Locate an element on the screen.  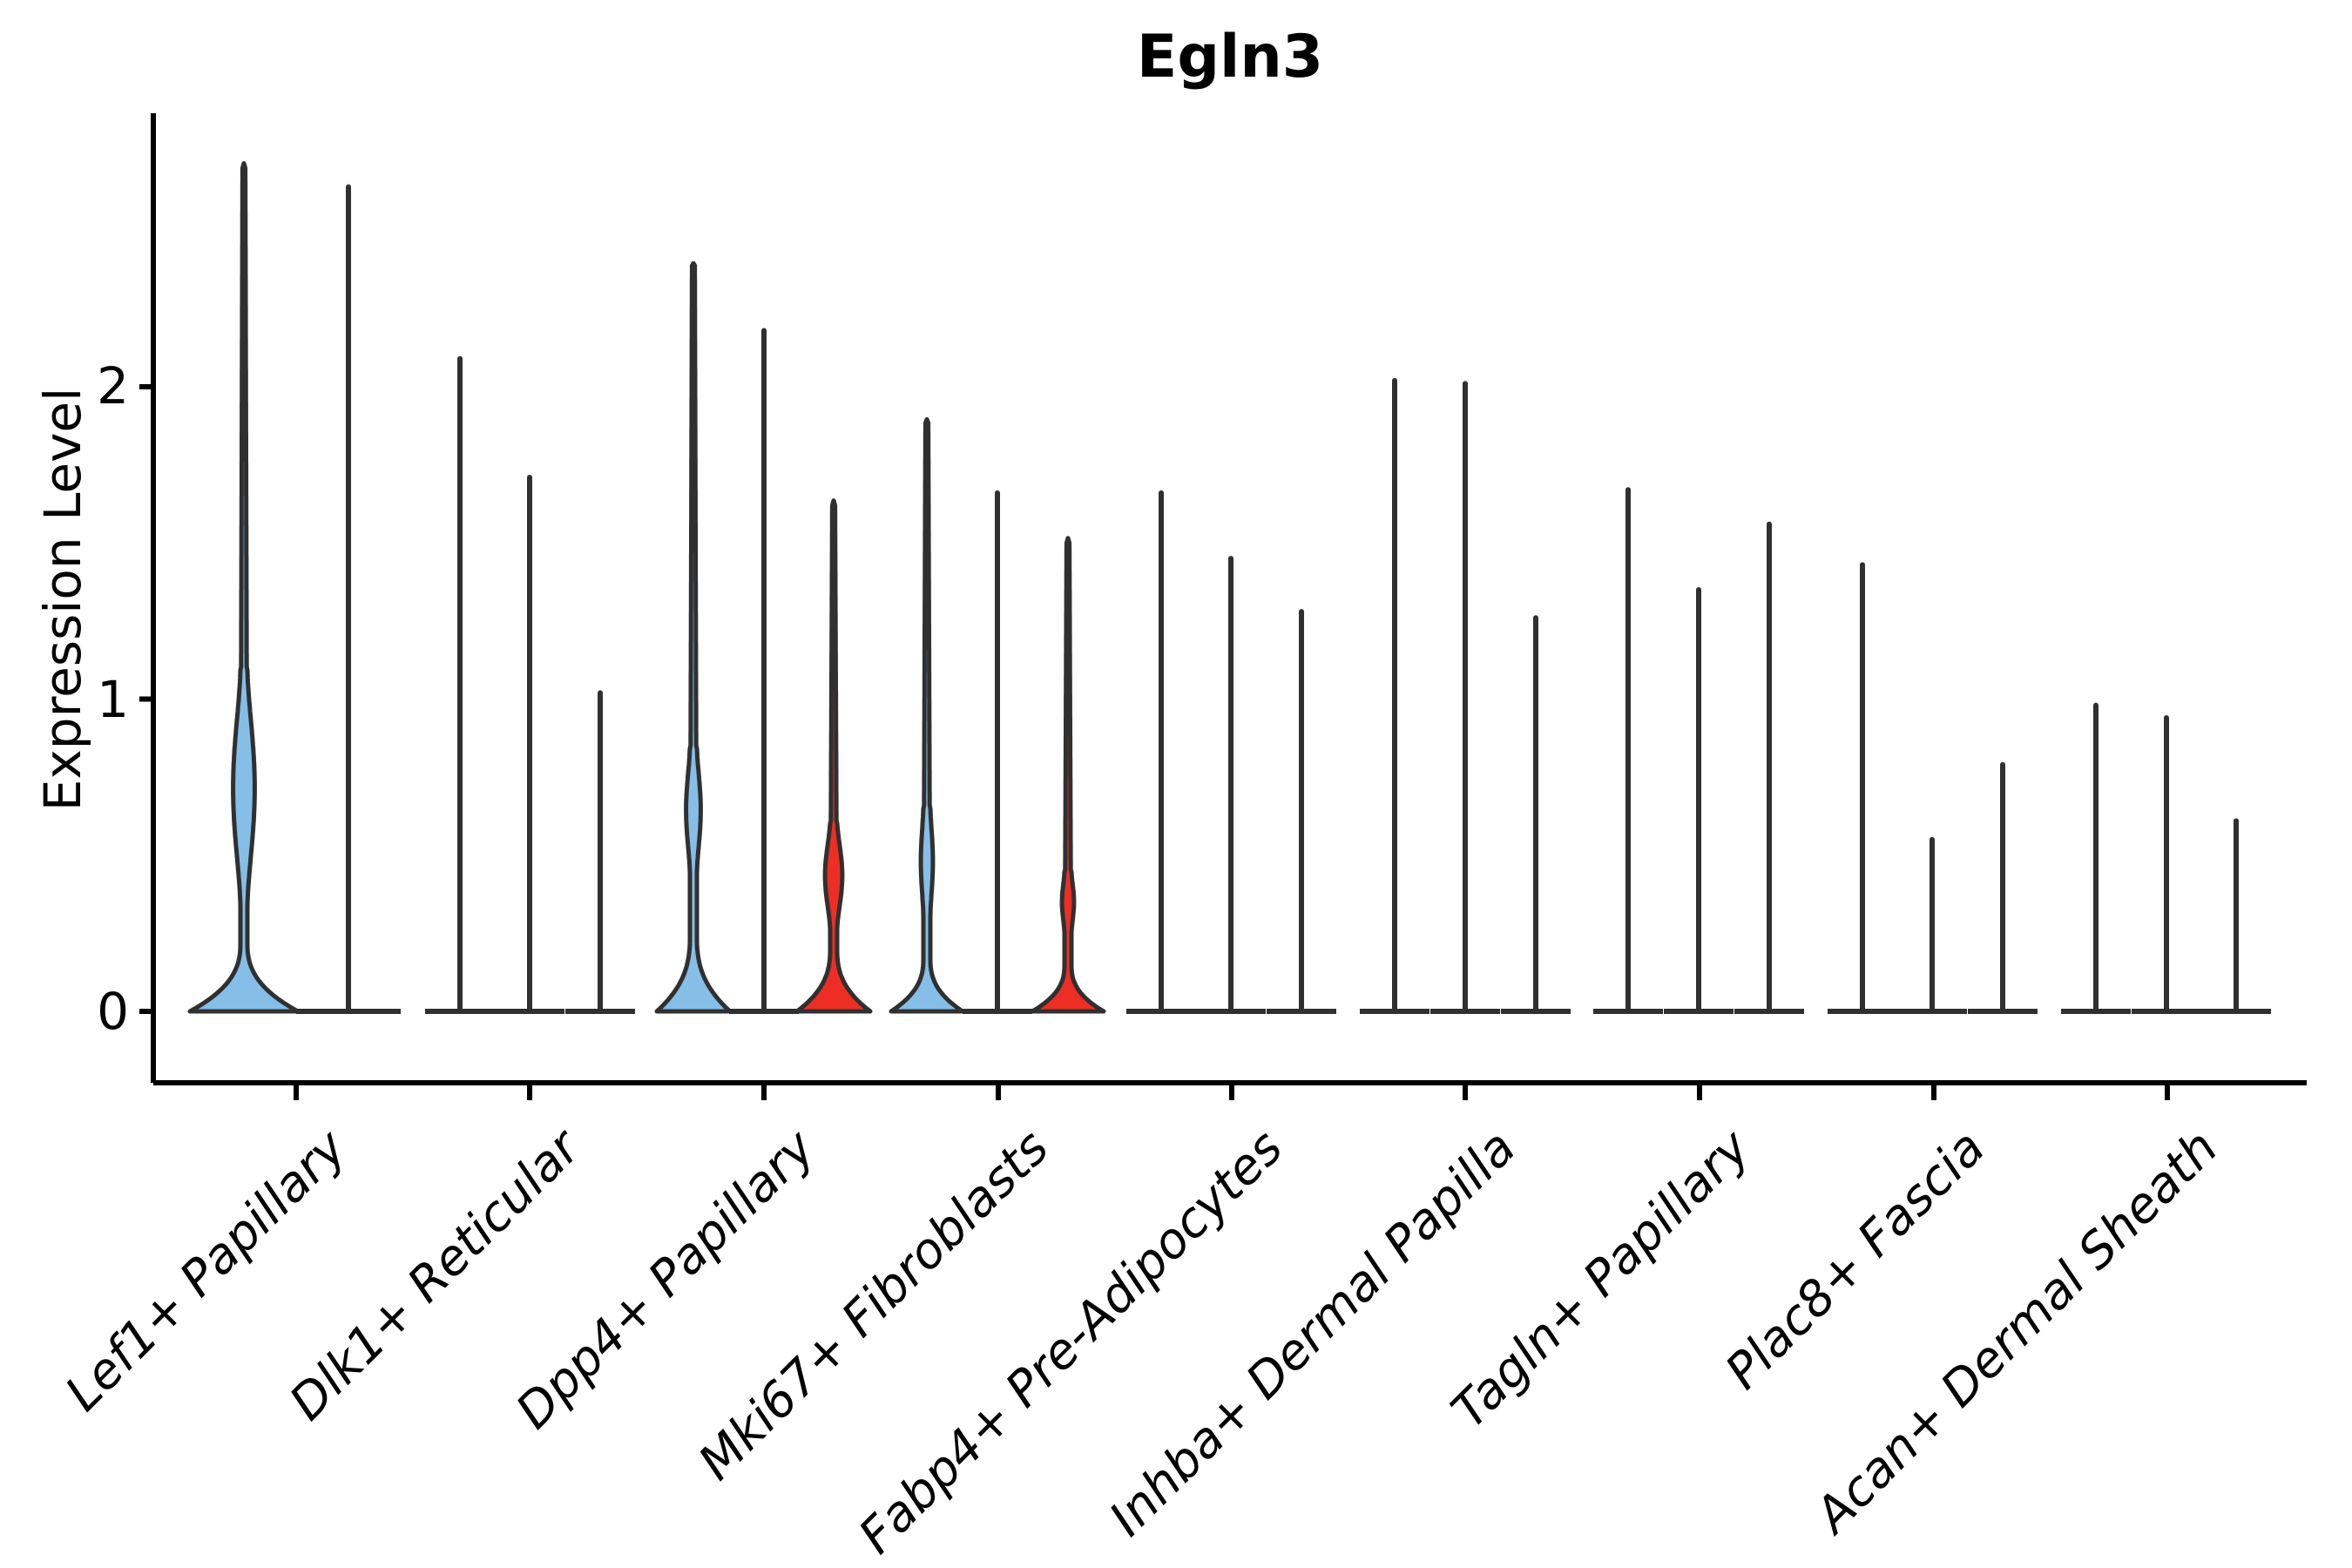
chart-title: Egln3 is located at coordinates (1230, 57).